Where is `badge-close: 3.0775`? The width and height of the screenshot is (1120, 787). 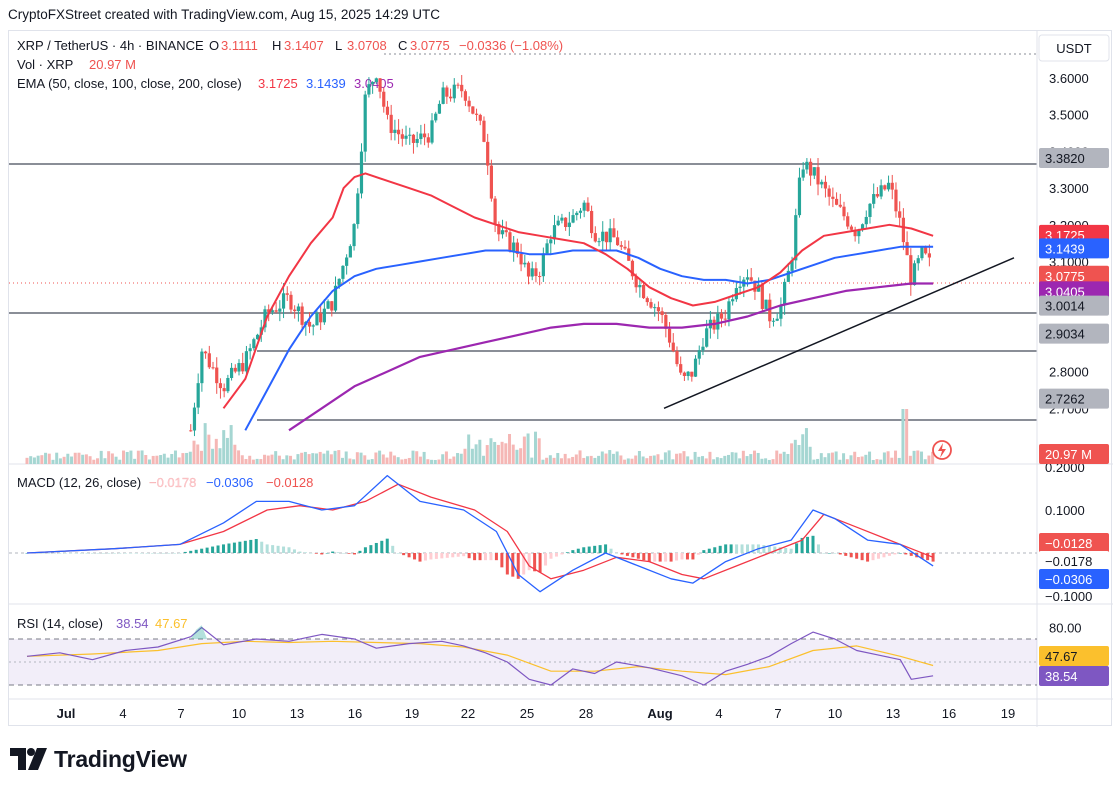
badge-close: 3.0775 is located at coordinates (1065, 276).